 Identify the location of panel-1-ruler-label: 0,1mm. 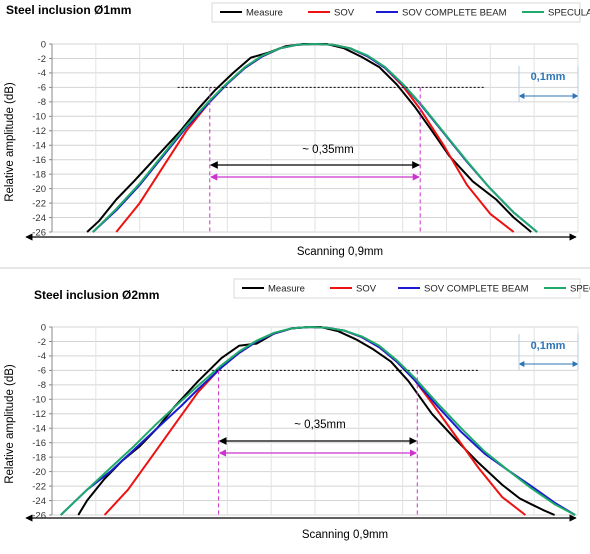
(548, 77).